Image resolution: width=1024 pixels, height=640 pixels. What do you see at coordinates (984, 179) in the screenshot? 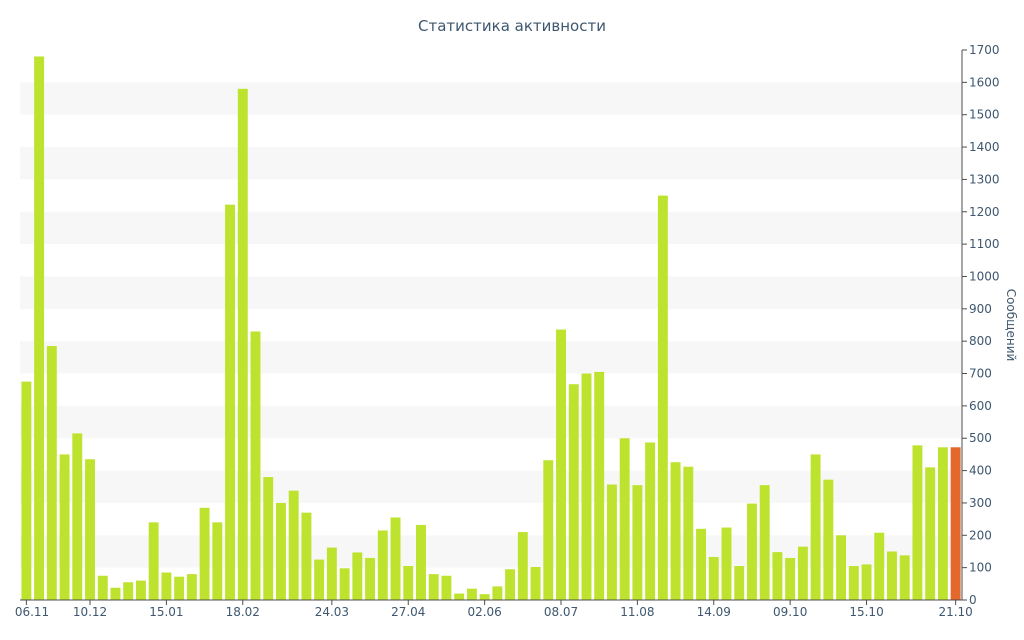
I see `y-tick-label: 1300` at bounding box center [984, 179].